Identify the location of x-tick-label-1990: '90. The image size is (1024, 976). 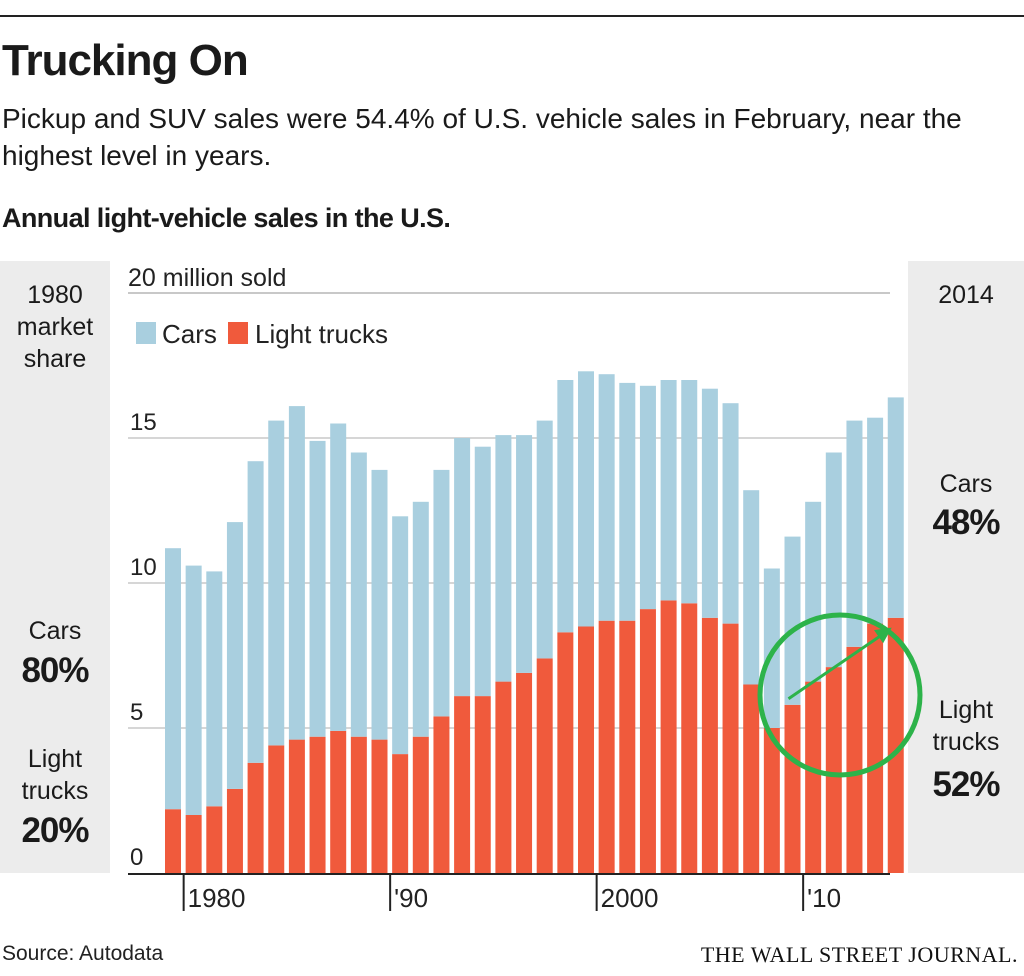
(411, 898).